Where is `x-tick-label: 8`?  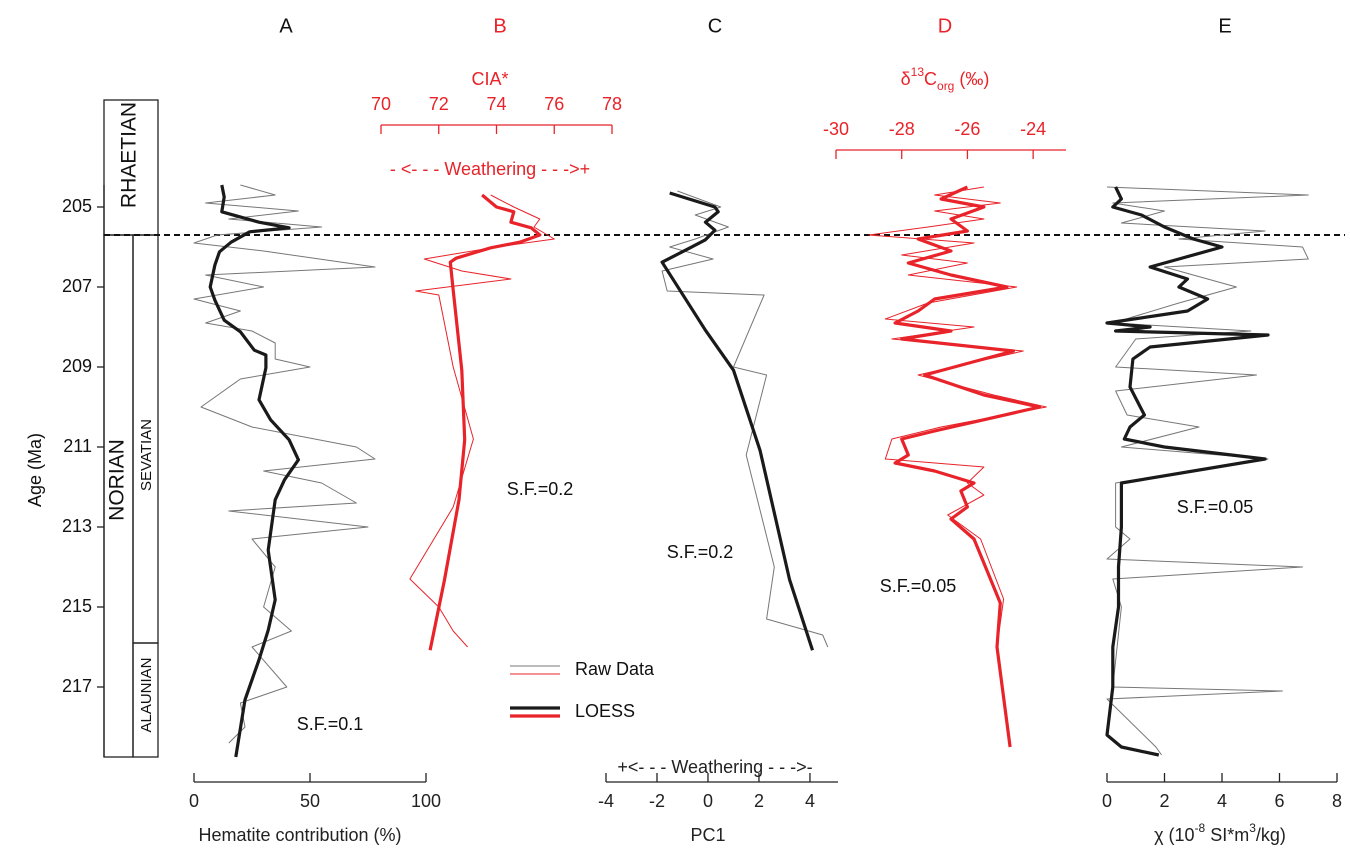 x-tick-label: 8 is located at coordinates (1337, 801).